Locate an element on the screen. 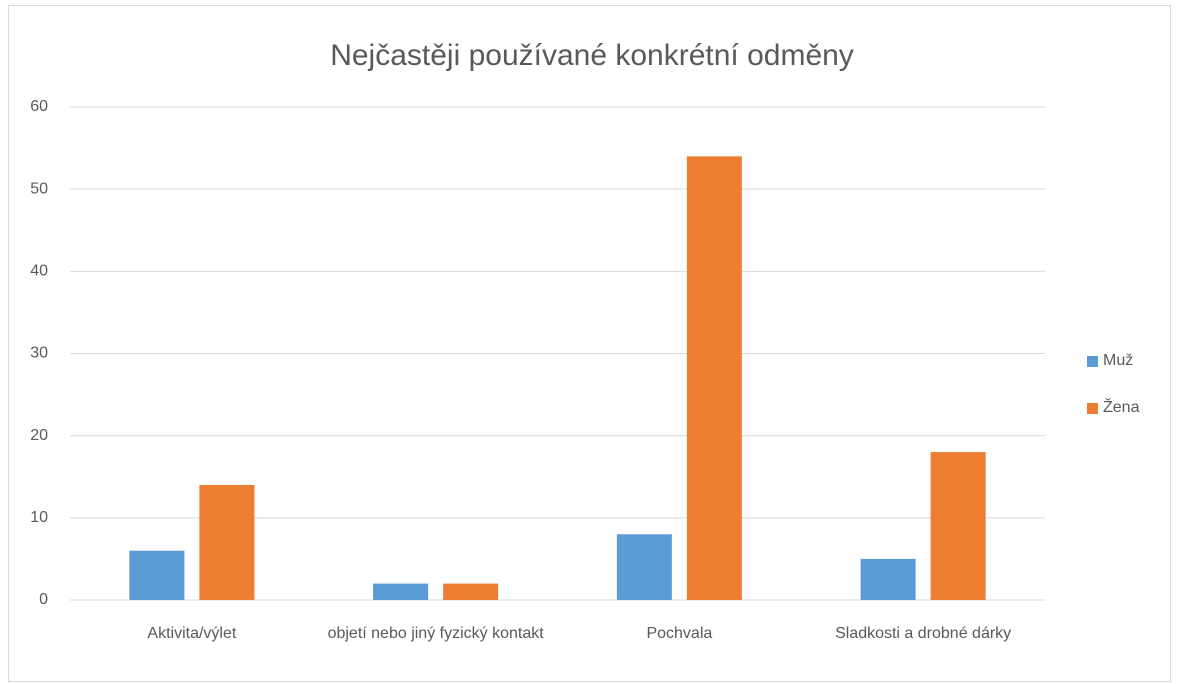 The width and height of the screenshot is (1179, 684). x-tick-label: Pochvala is located at coordinates (679, 633).